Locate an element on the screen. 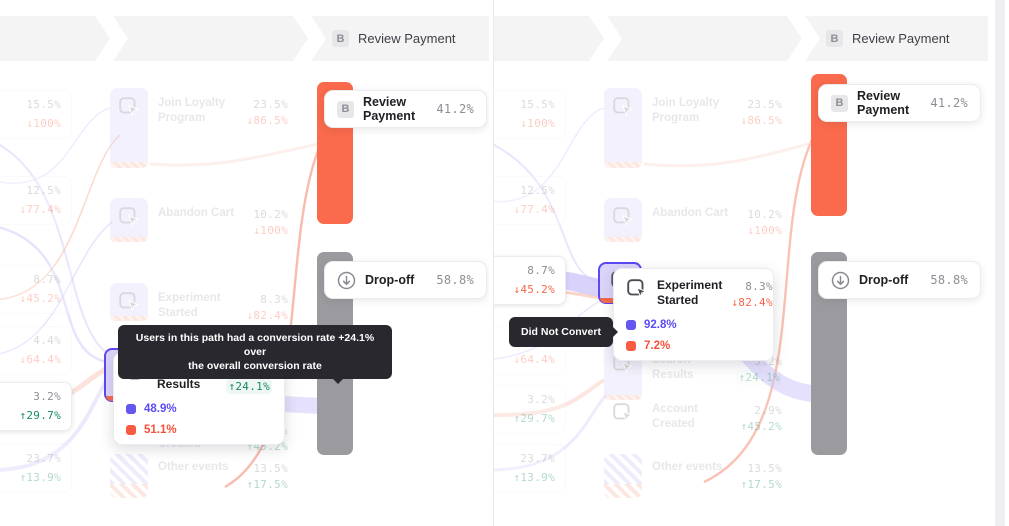 This screenshot has width=1009, height=526. prev-node-card: s23.7% ↑13.9% is located at coordinates (530, 468).